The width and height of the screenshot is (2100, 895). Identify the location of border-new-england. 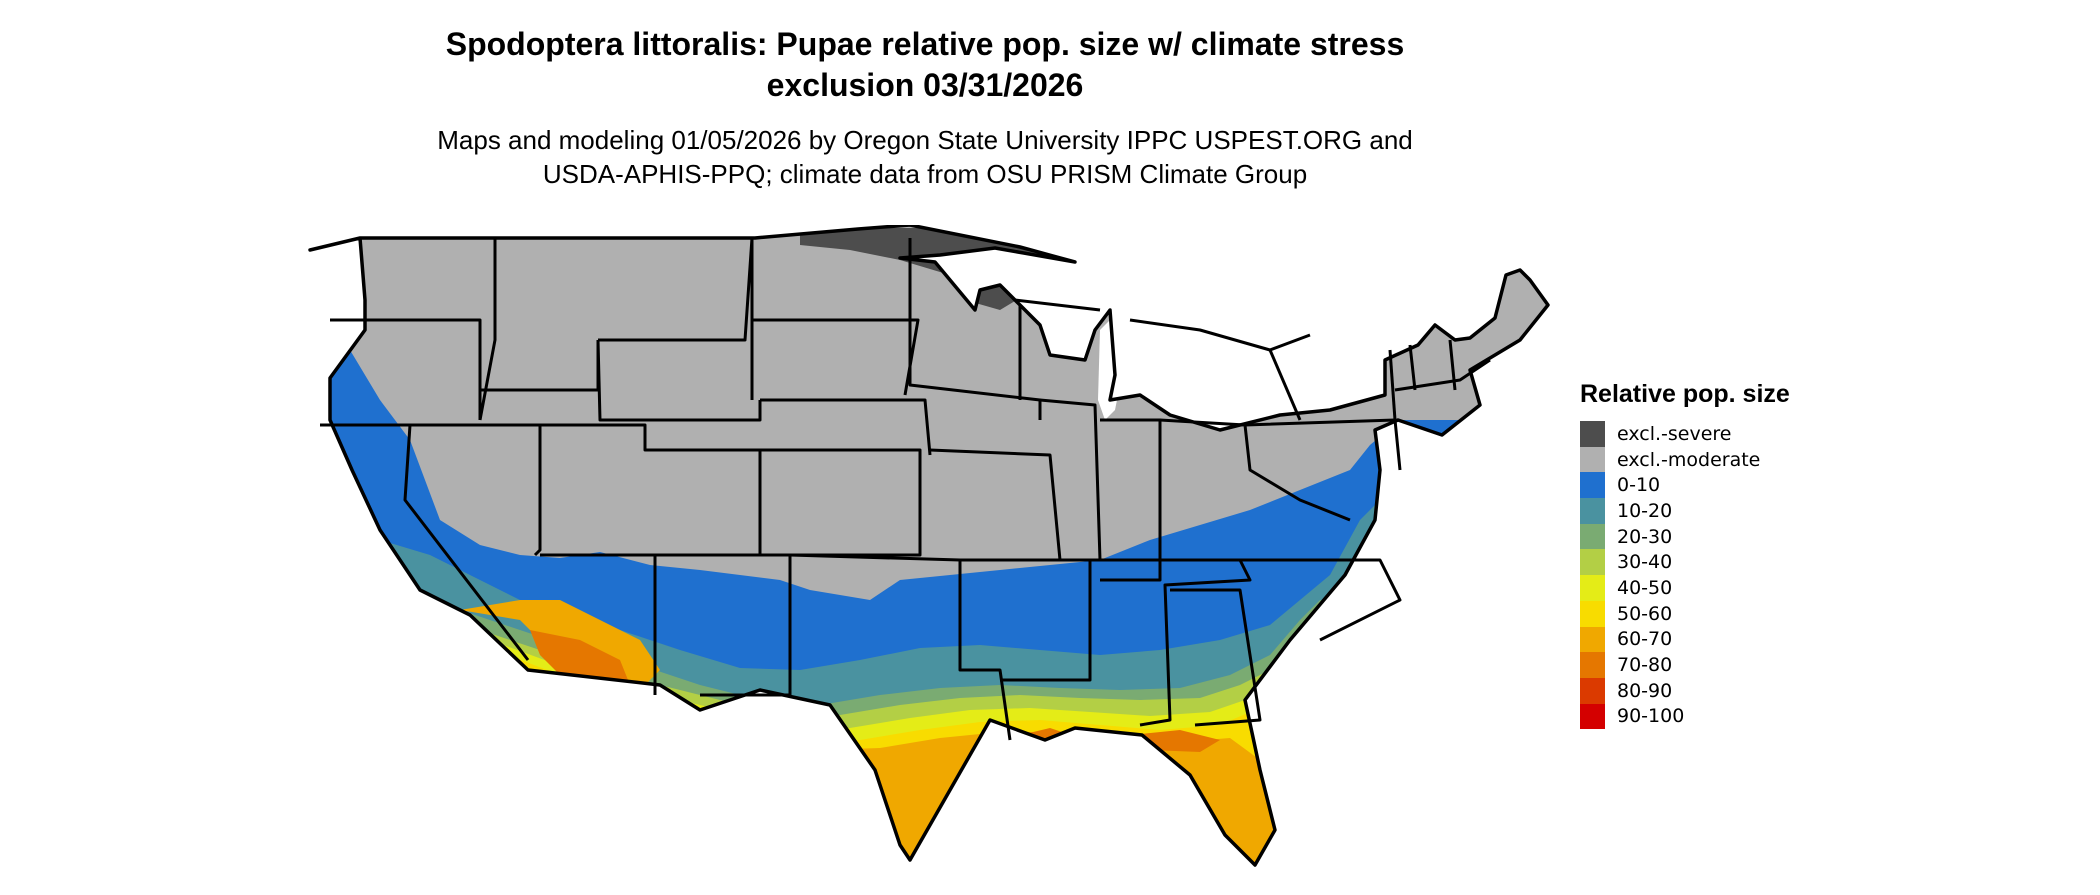
(1442, 375).